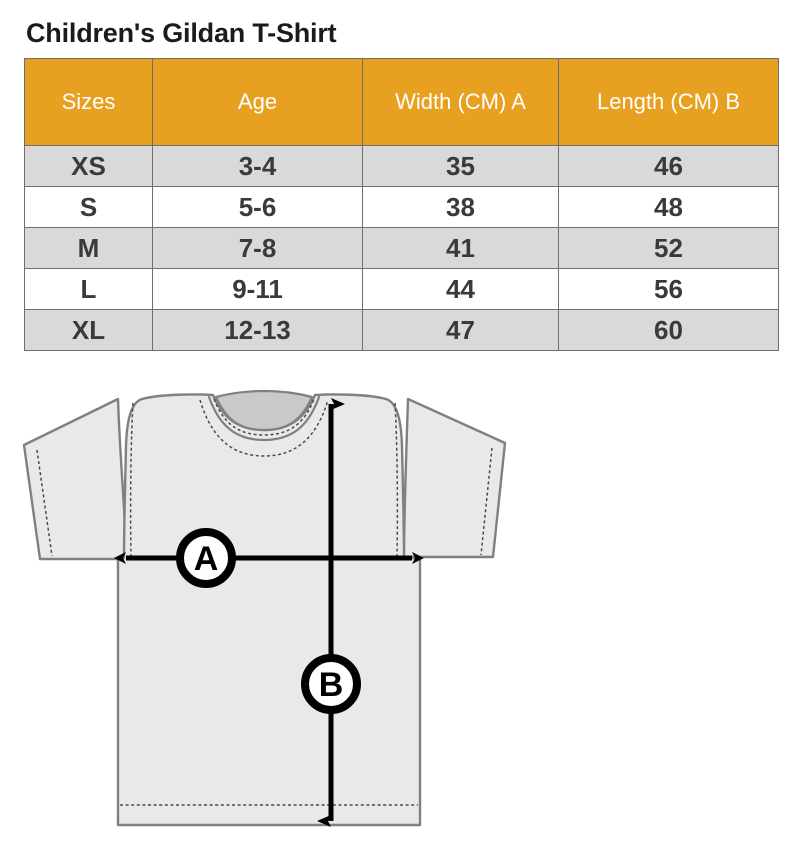  Describe the element at coordinates (668, 102) in the screenshot. I see `column-header-length: Length (CM) B` at that location.